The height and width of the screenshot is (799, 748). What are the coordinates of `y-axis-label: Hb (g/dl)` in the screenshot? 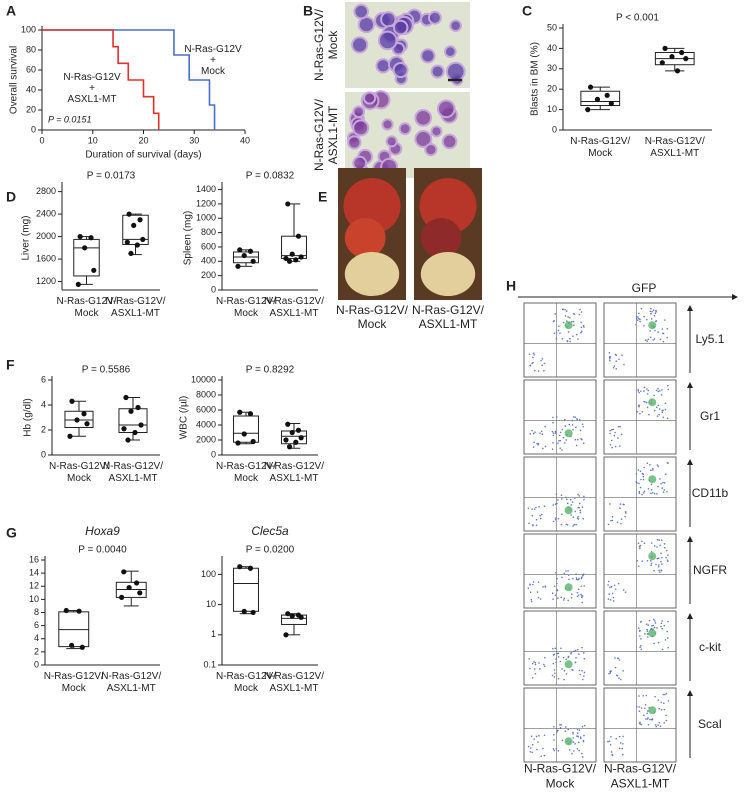 It's located at (28, 417).